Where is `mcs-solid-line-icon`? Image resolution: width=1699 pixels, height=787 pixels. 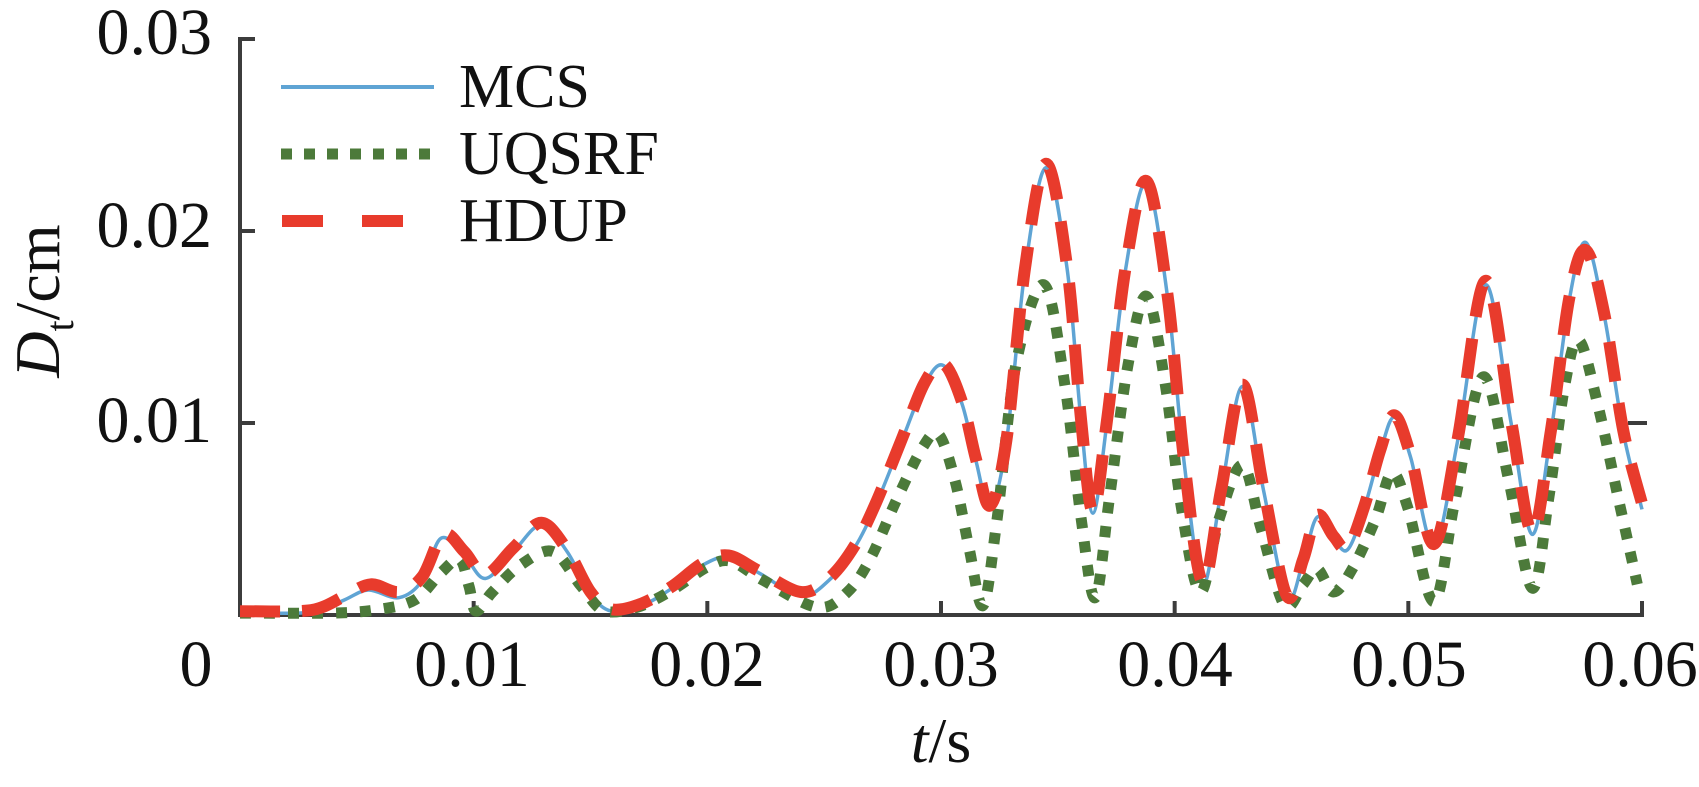 mcs-solid-line-icon is located at coordinates (357, 86).